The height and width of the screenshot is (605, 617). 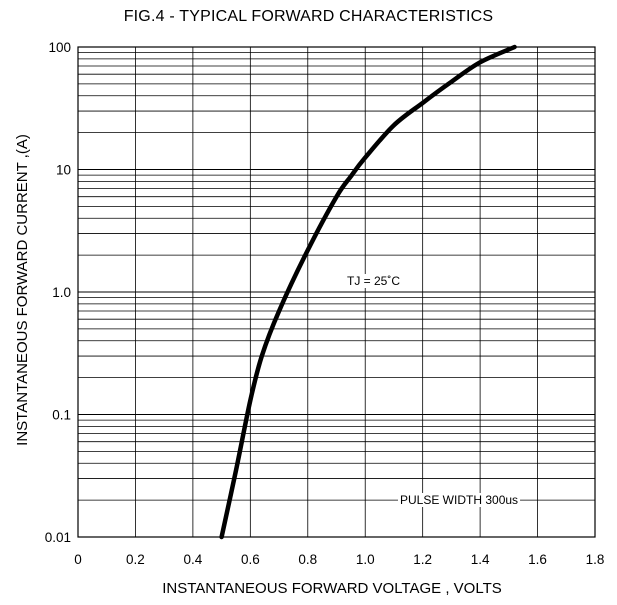 I want to click on annotation-pulse-width-background, so click(x=459, y=500).